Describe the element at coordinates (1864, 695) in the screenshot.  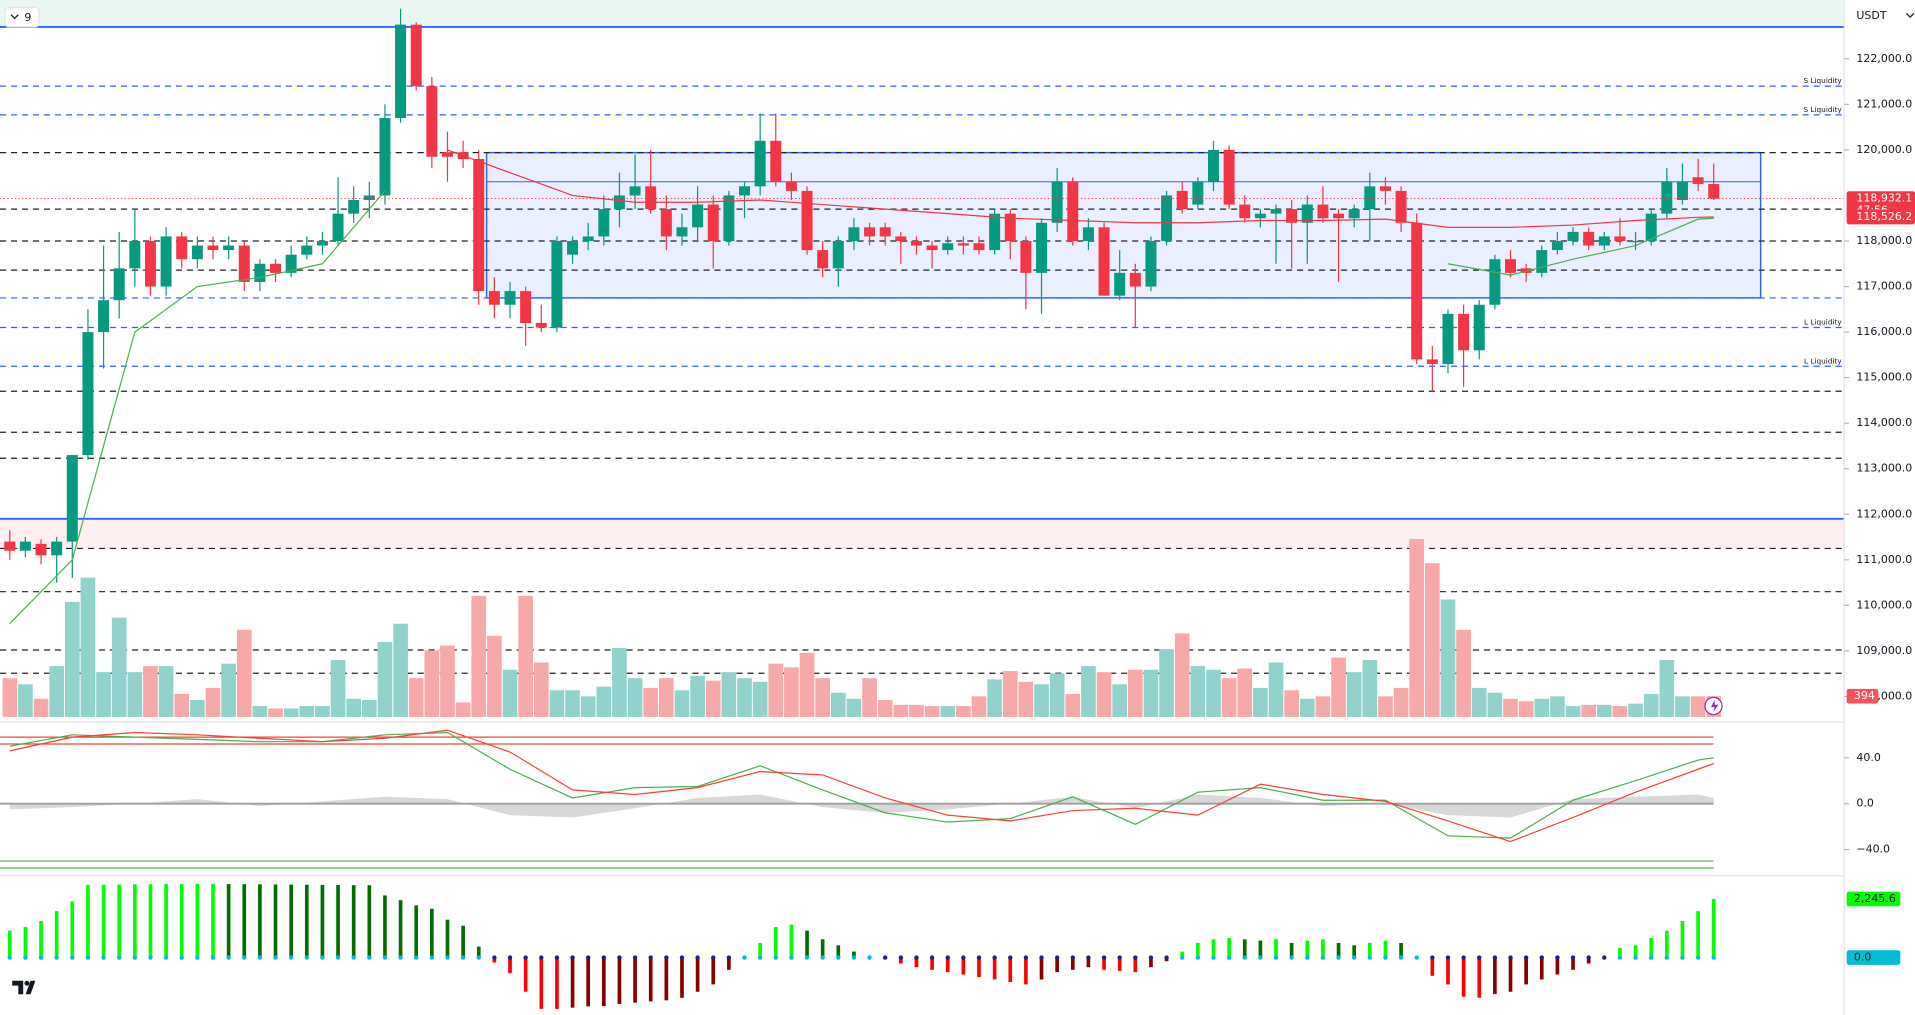
I see `volume-tag-label: 394` at that location.